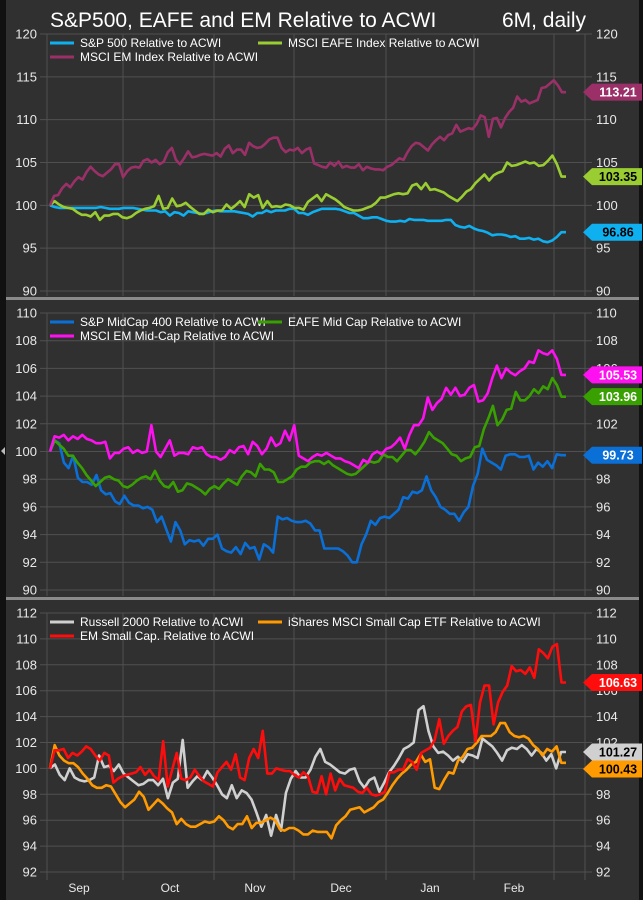  What do you see at coordinates (26, 76) in the screenshot?
I see `y-tick-label-left: 115` at bounding box center [26, 76].